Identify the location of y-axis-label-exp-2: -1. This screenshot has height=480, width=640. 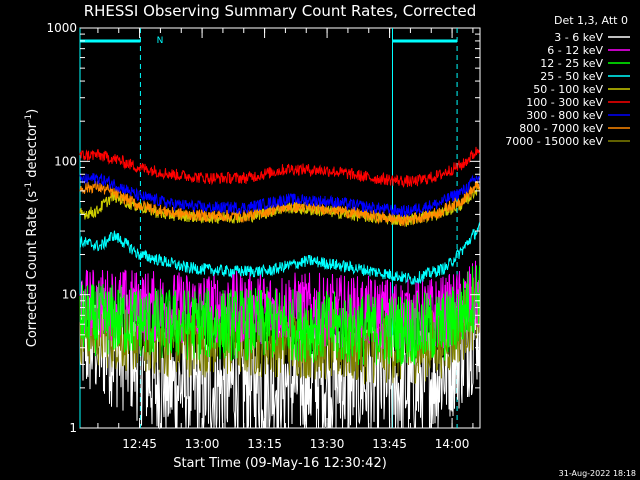
(29, 118).